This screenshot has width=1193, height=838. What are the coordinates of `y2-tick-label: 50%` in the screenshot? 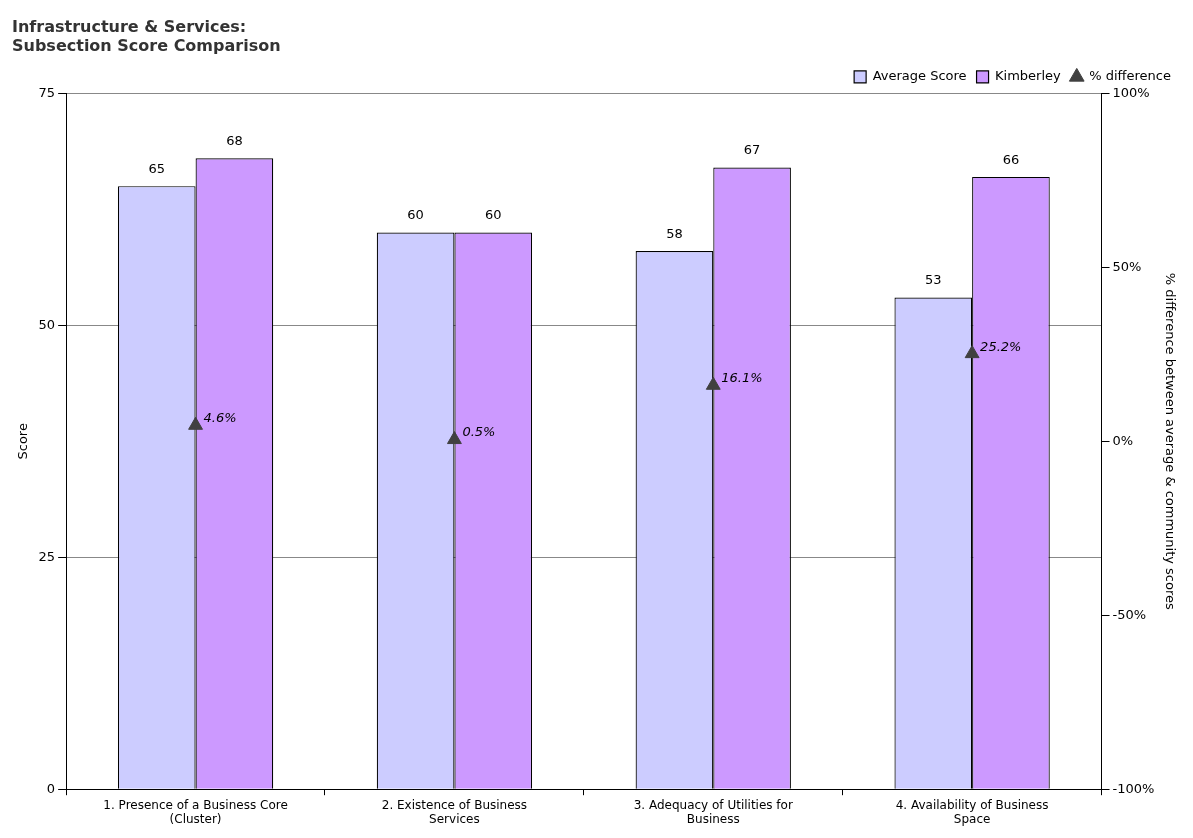 It's located at (1127, 266).